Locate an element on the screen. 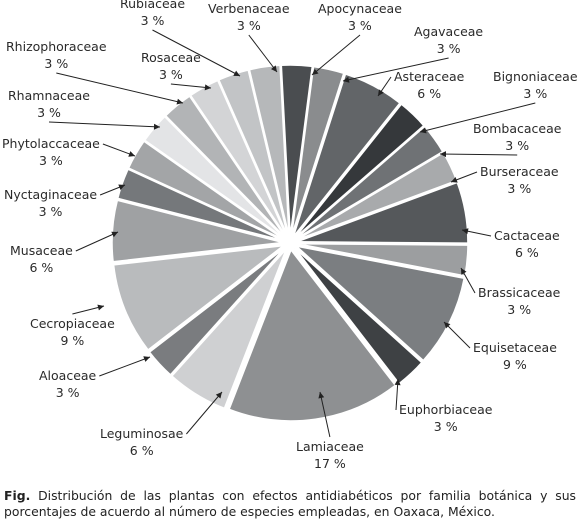 This screenshot has width=580, height=522. slice-label-leguminosae: Leguminosae 6 % is located at coordinates (142, 442).